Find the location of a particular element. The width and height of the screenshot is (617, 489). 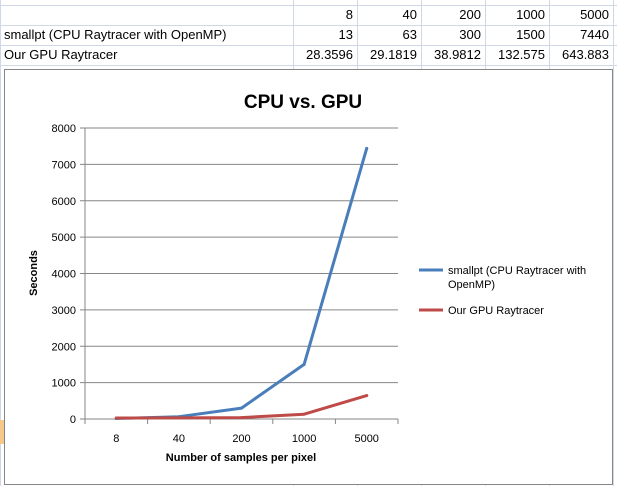

table-cell: 63 is located at coordinates (409, 34).